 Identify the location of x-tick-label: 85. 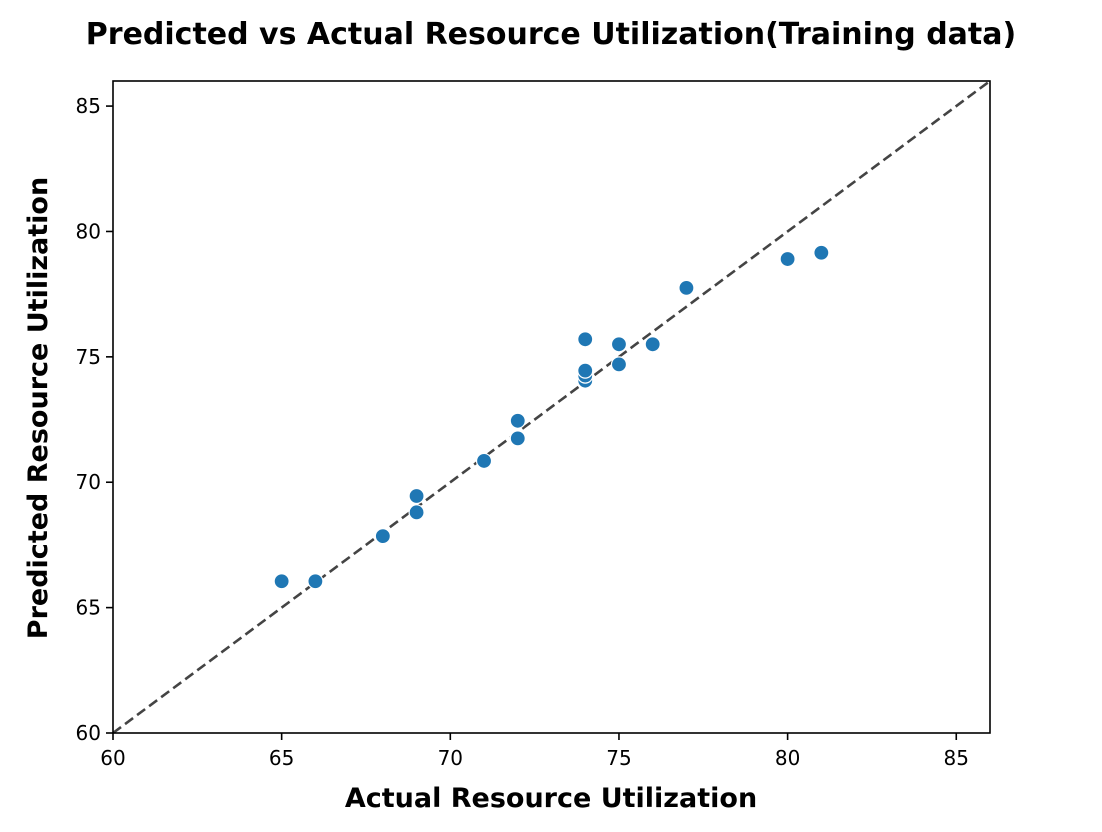
(956, 758).